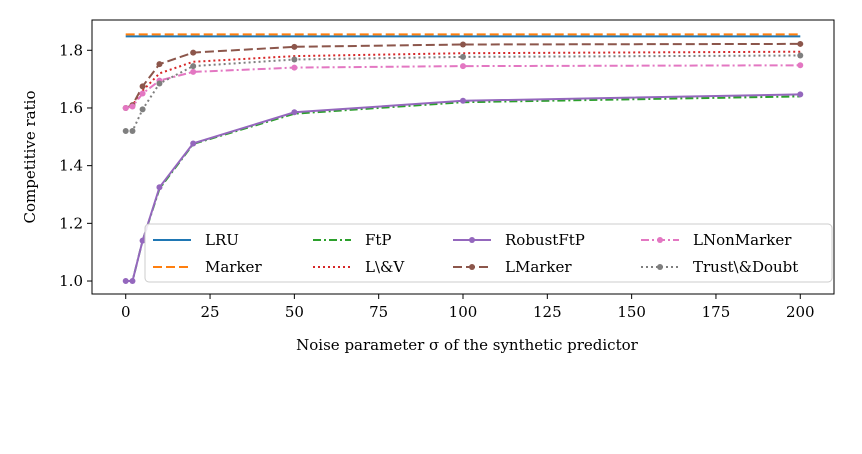 This screenshot has width=862, height=454. Describe the element at coordinates (71, 281) in the screenshot. I see `y-tick-label: 1.0` at that location.